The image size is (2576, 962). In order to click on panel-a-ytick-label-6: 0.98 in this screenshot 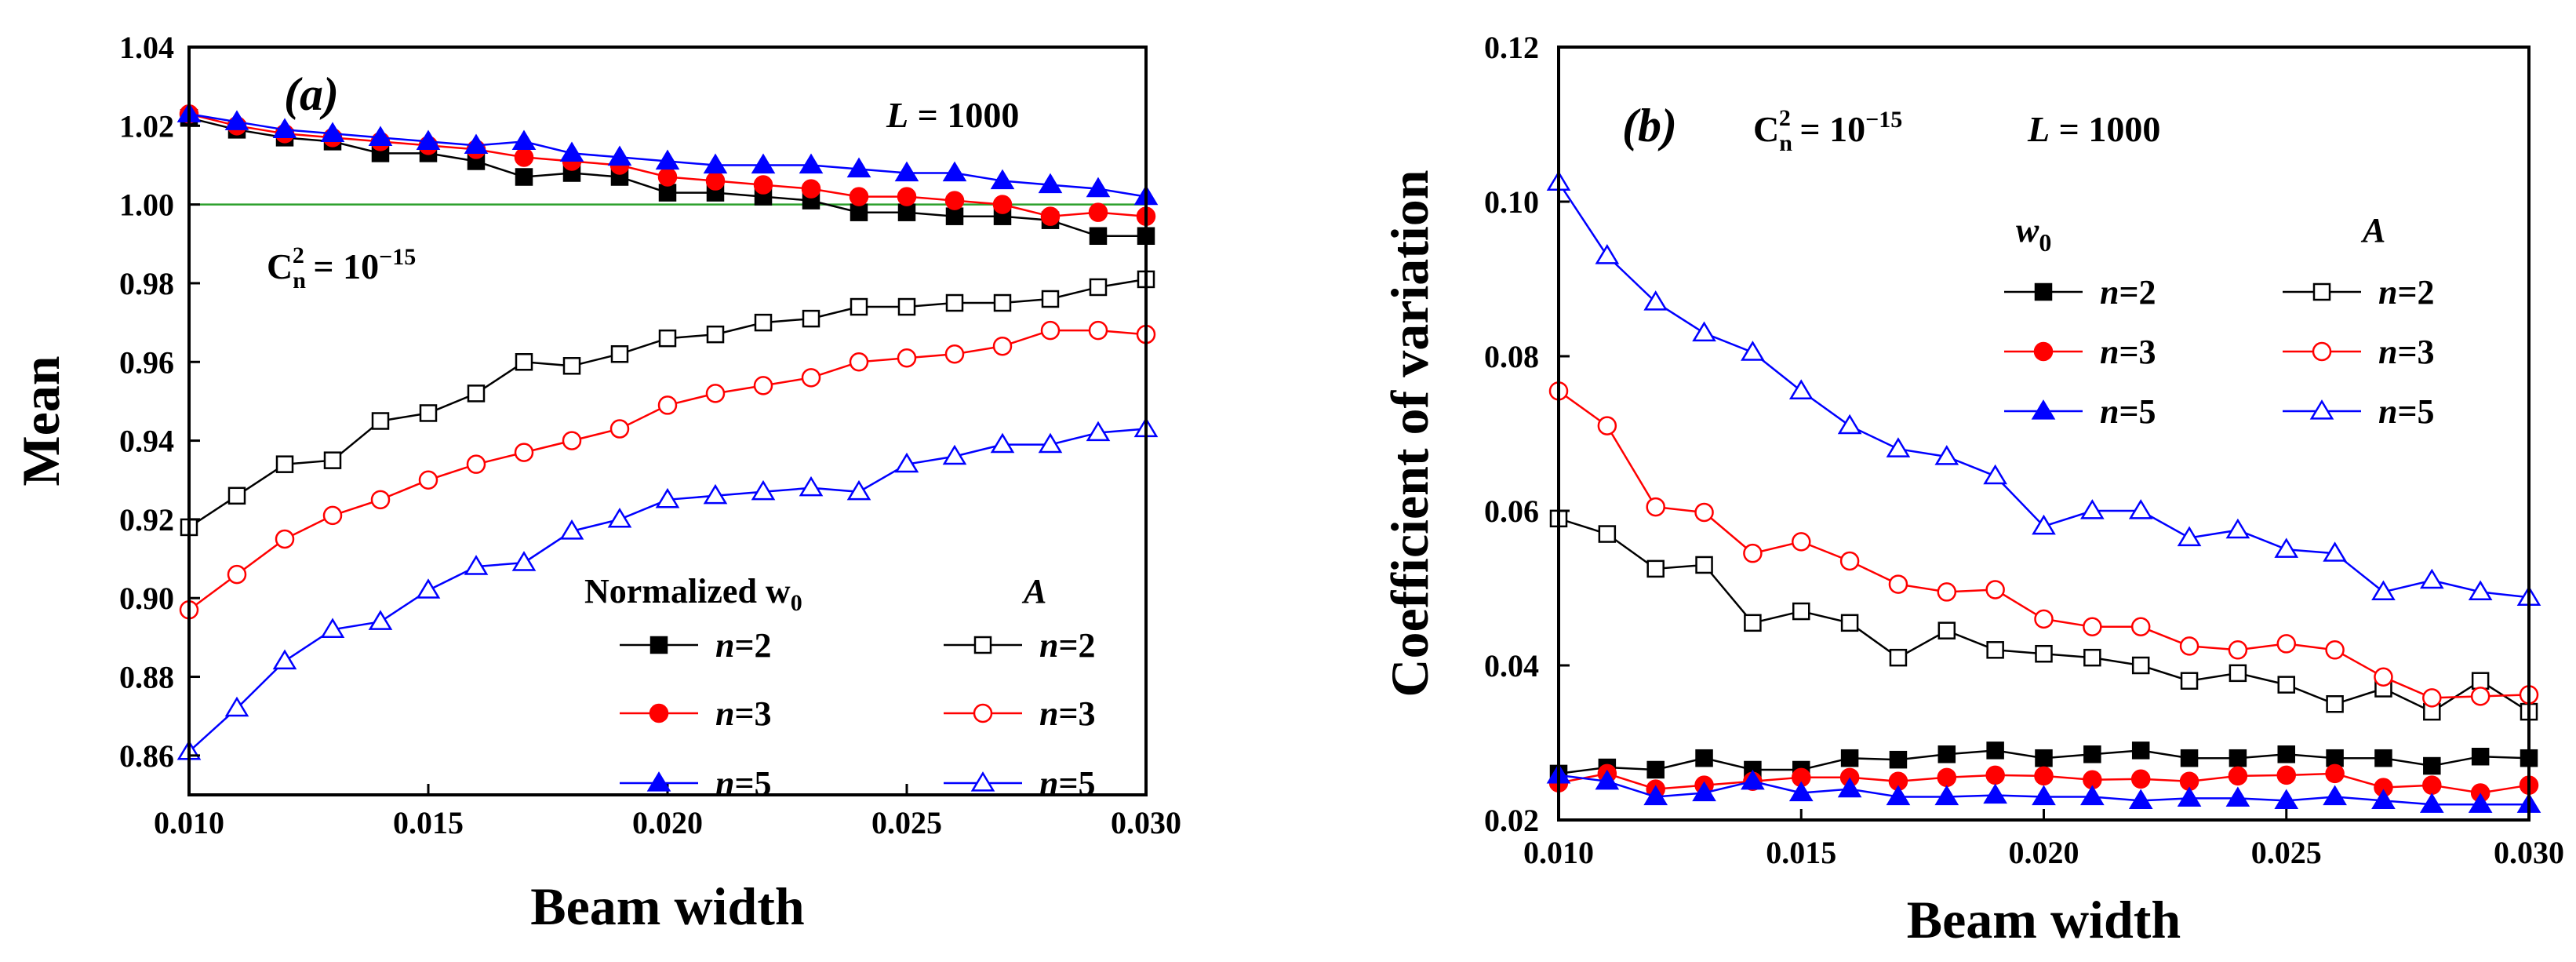, I will do `click(146, 283)`.